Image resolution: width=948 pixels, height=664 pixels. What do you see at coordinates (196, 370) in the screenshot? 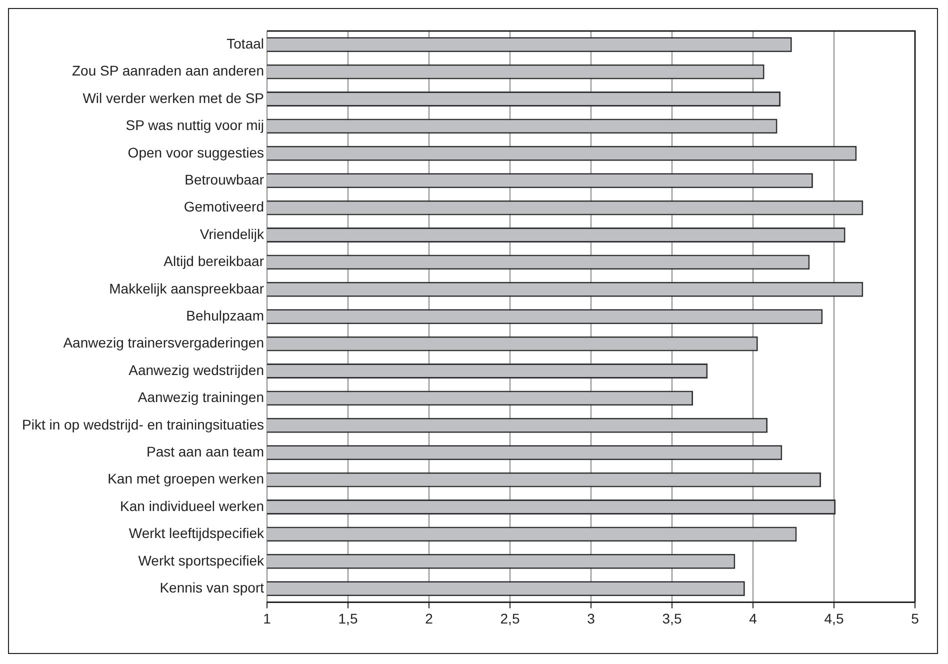
I see `y-tick-label: Aanwezig wedstrijden` at bounding box center [196, 370].